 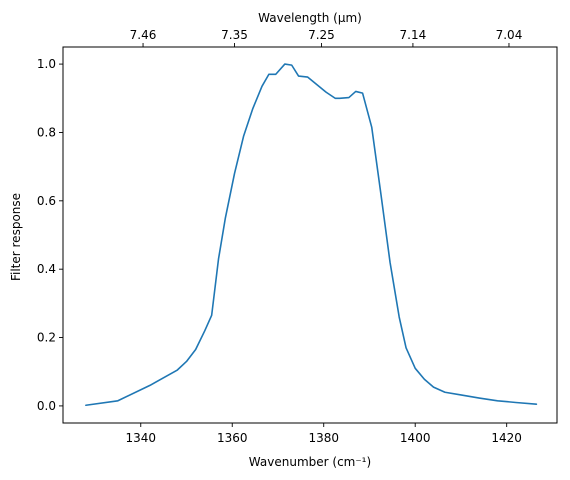 I want to click on x-axis-ticks: 1340 1360 1380 1400 1420, so click(x=323, y=434).